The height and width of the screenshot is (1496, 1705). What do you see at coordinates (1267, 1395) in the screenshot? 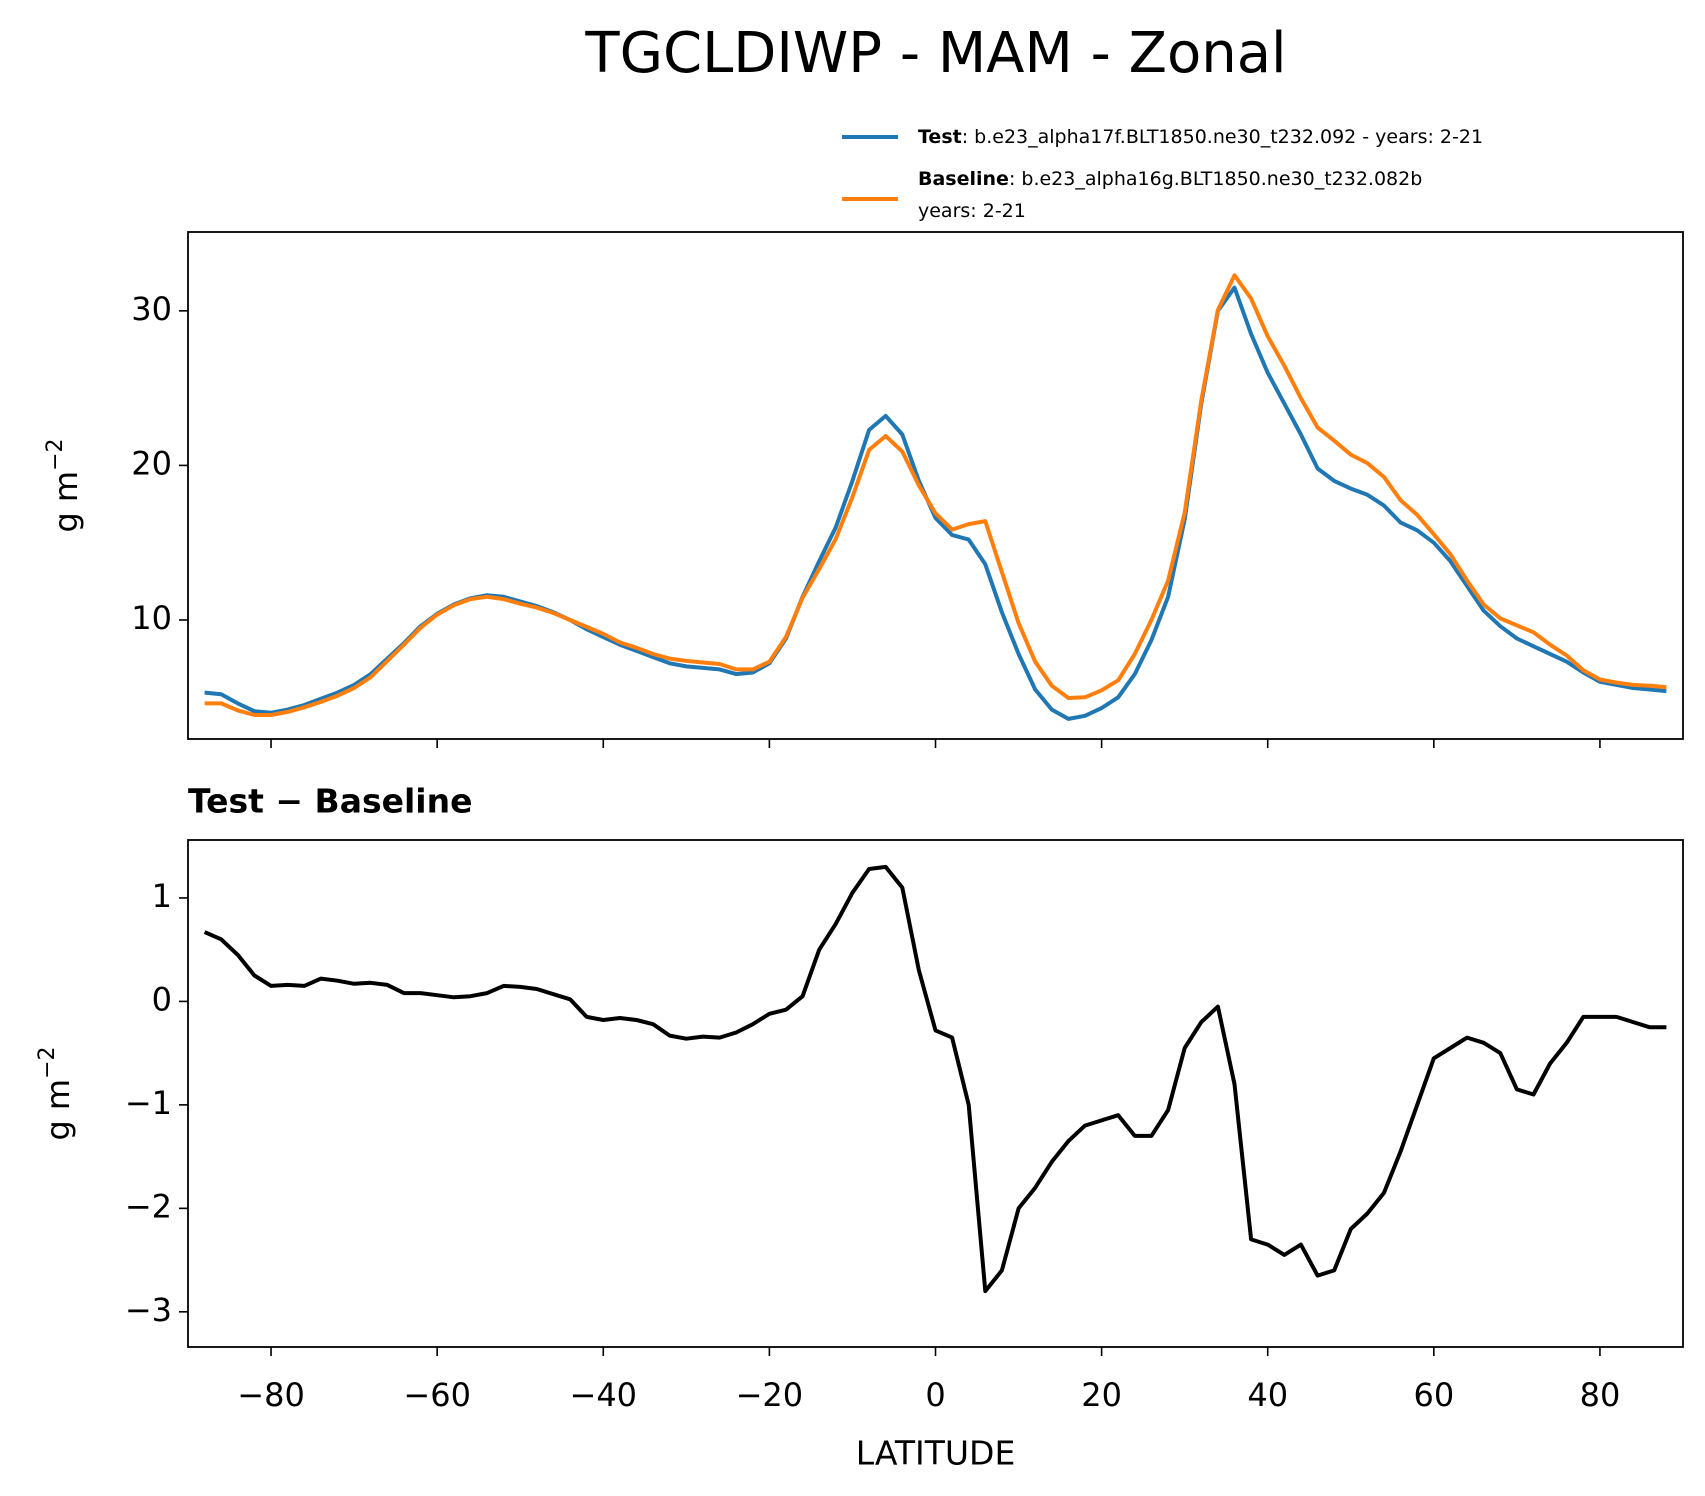
I see `x-tick-label: 40` at bounding box center [1267, 1395].